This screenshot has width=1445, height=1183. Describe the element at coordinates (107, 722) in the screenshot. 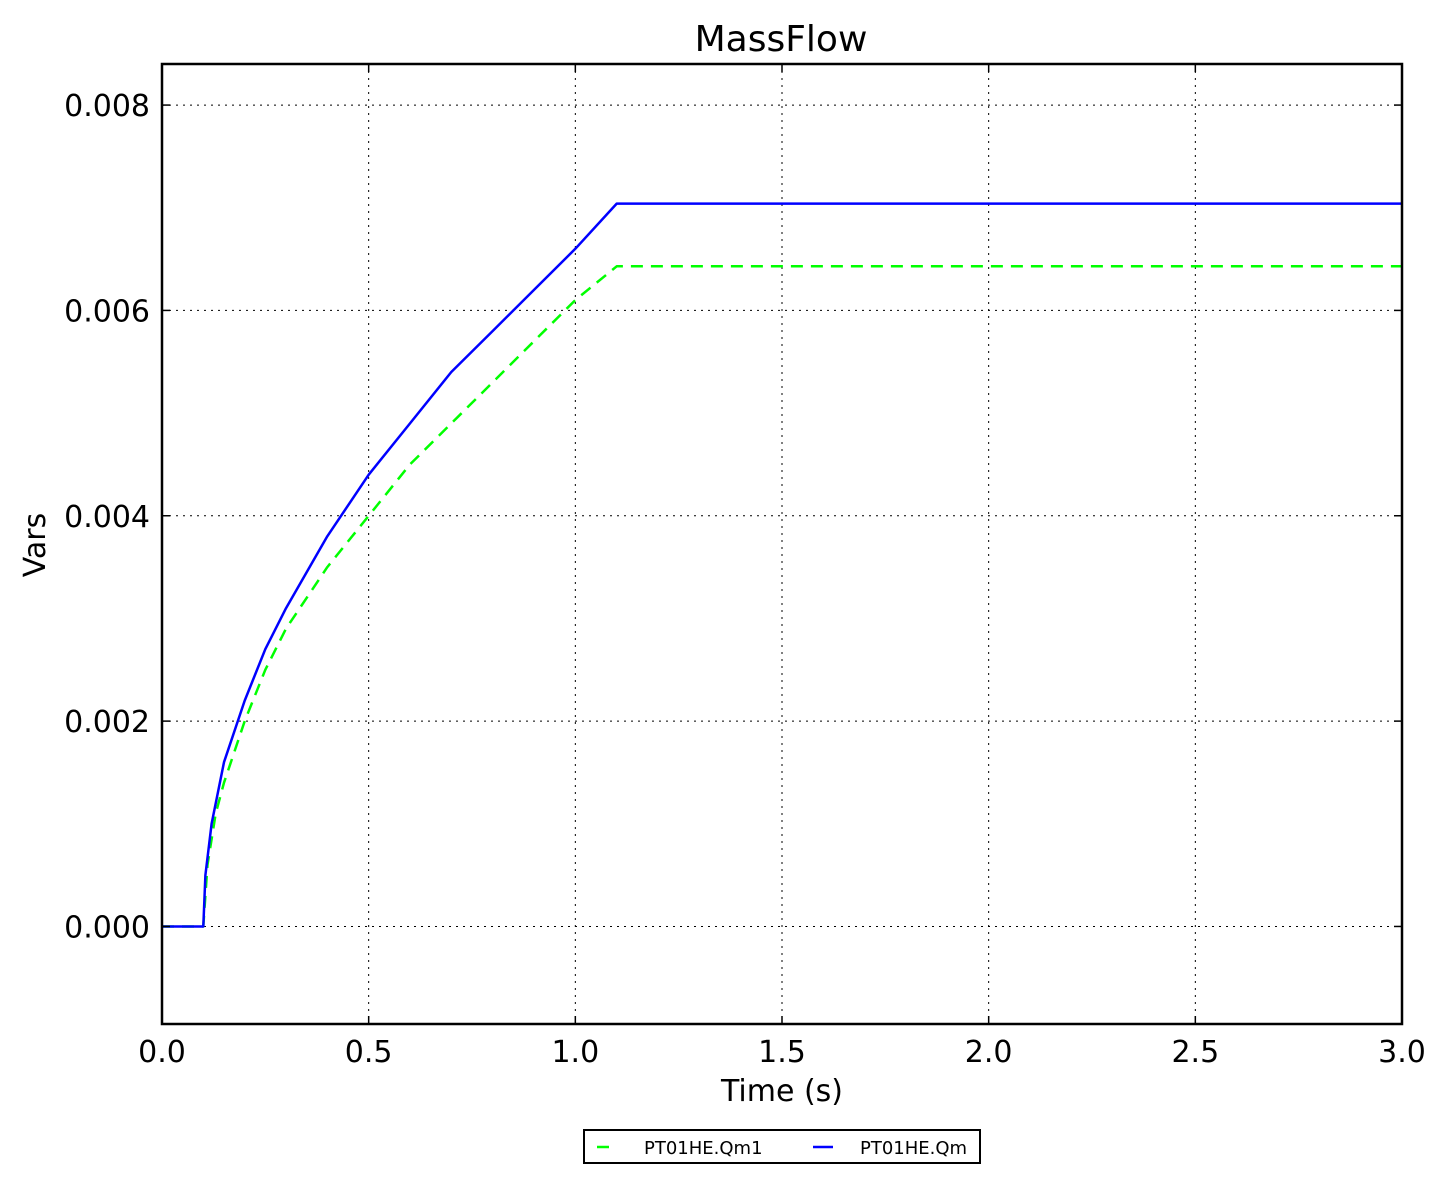

I see `y-tick-label: 0.002` at that location.